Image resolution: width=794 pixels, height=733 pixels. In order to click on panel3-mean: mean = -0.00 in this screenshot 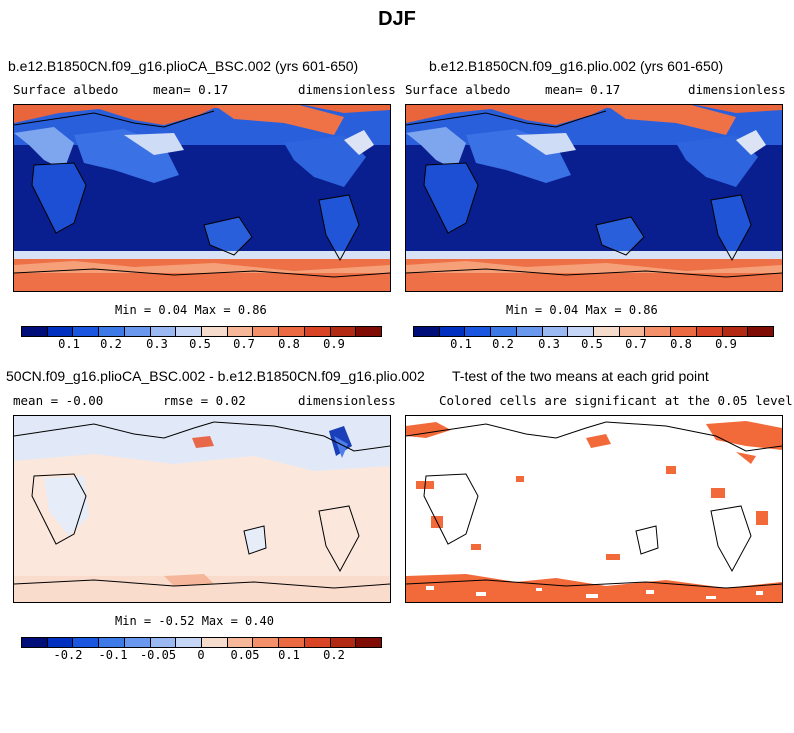, I will do `click(58, 400)`.